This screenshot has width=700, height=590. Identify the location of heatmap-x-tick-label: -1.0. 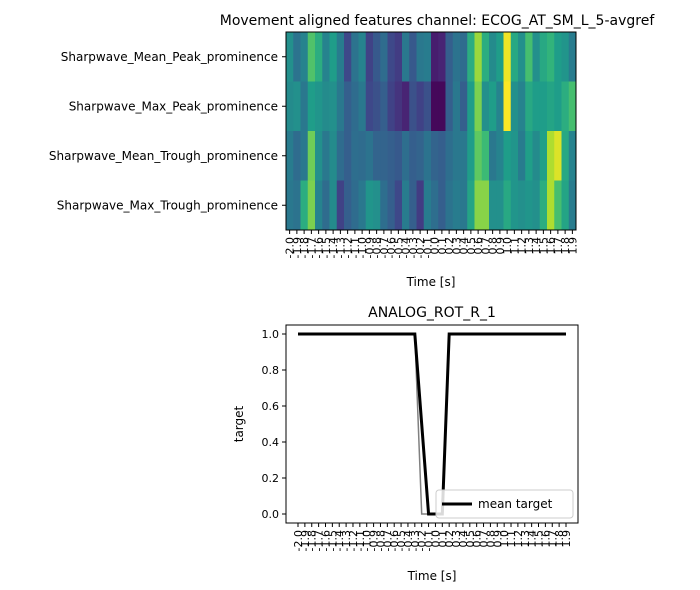
(362, 247).